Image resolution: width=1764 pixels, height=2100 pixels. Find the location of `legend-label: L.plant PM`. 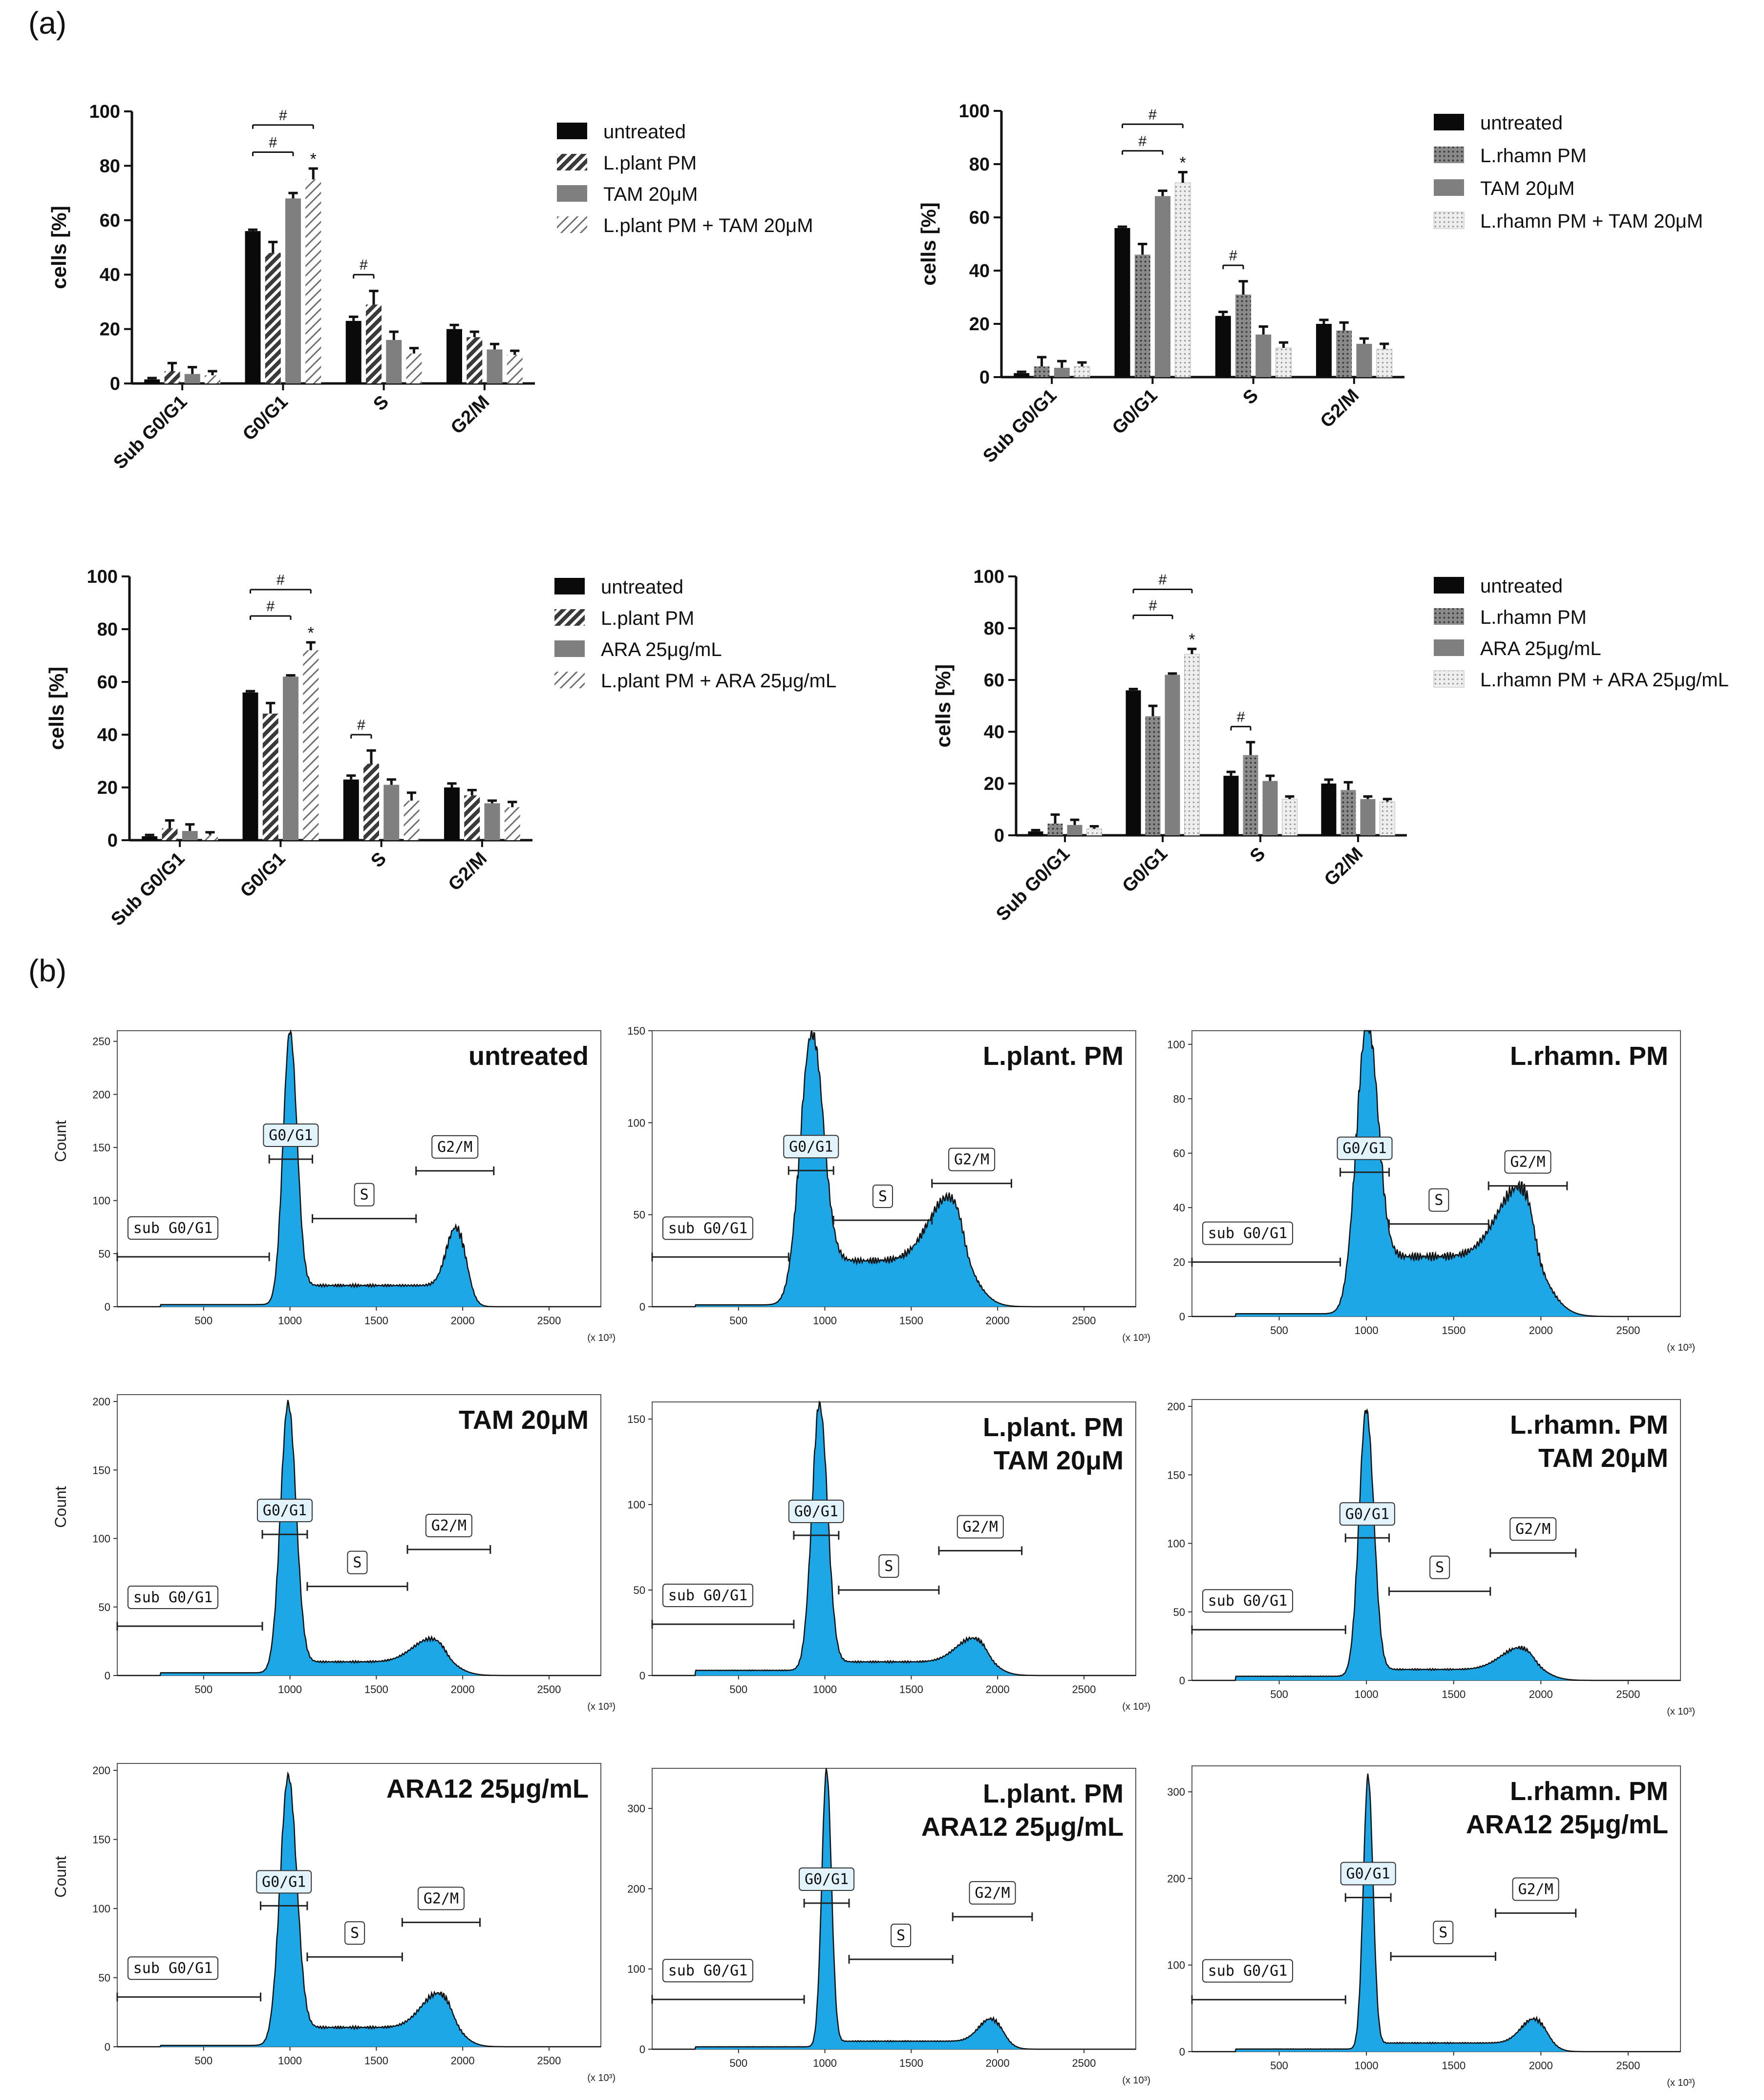

legend-label: L.plant PM is located at coordinates (650, 163).